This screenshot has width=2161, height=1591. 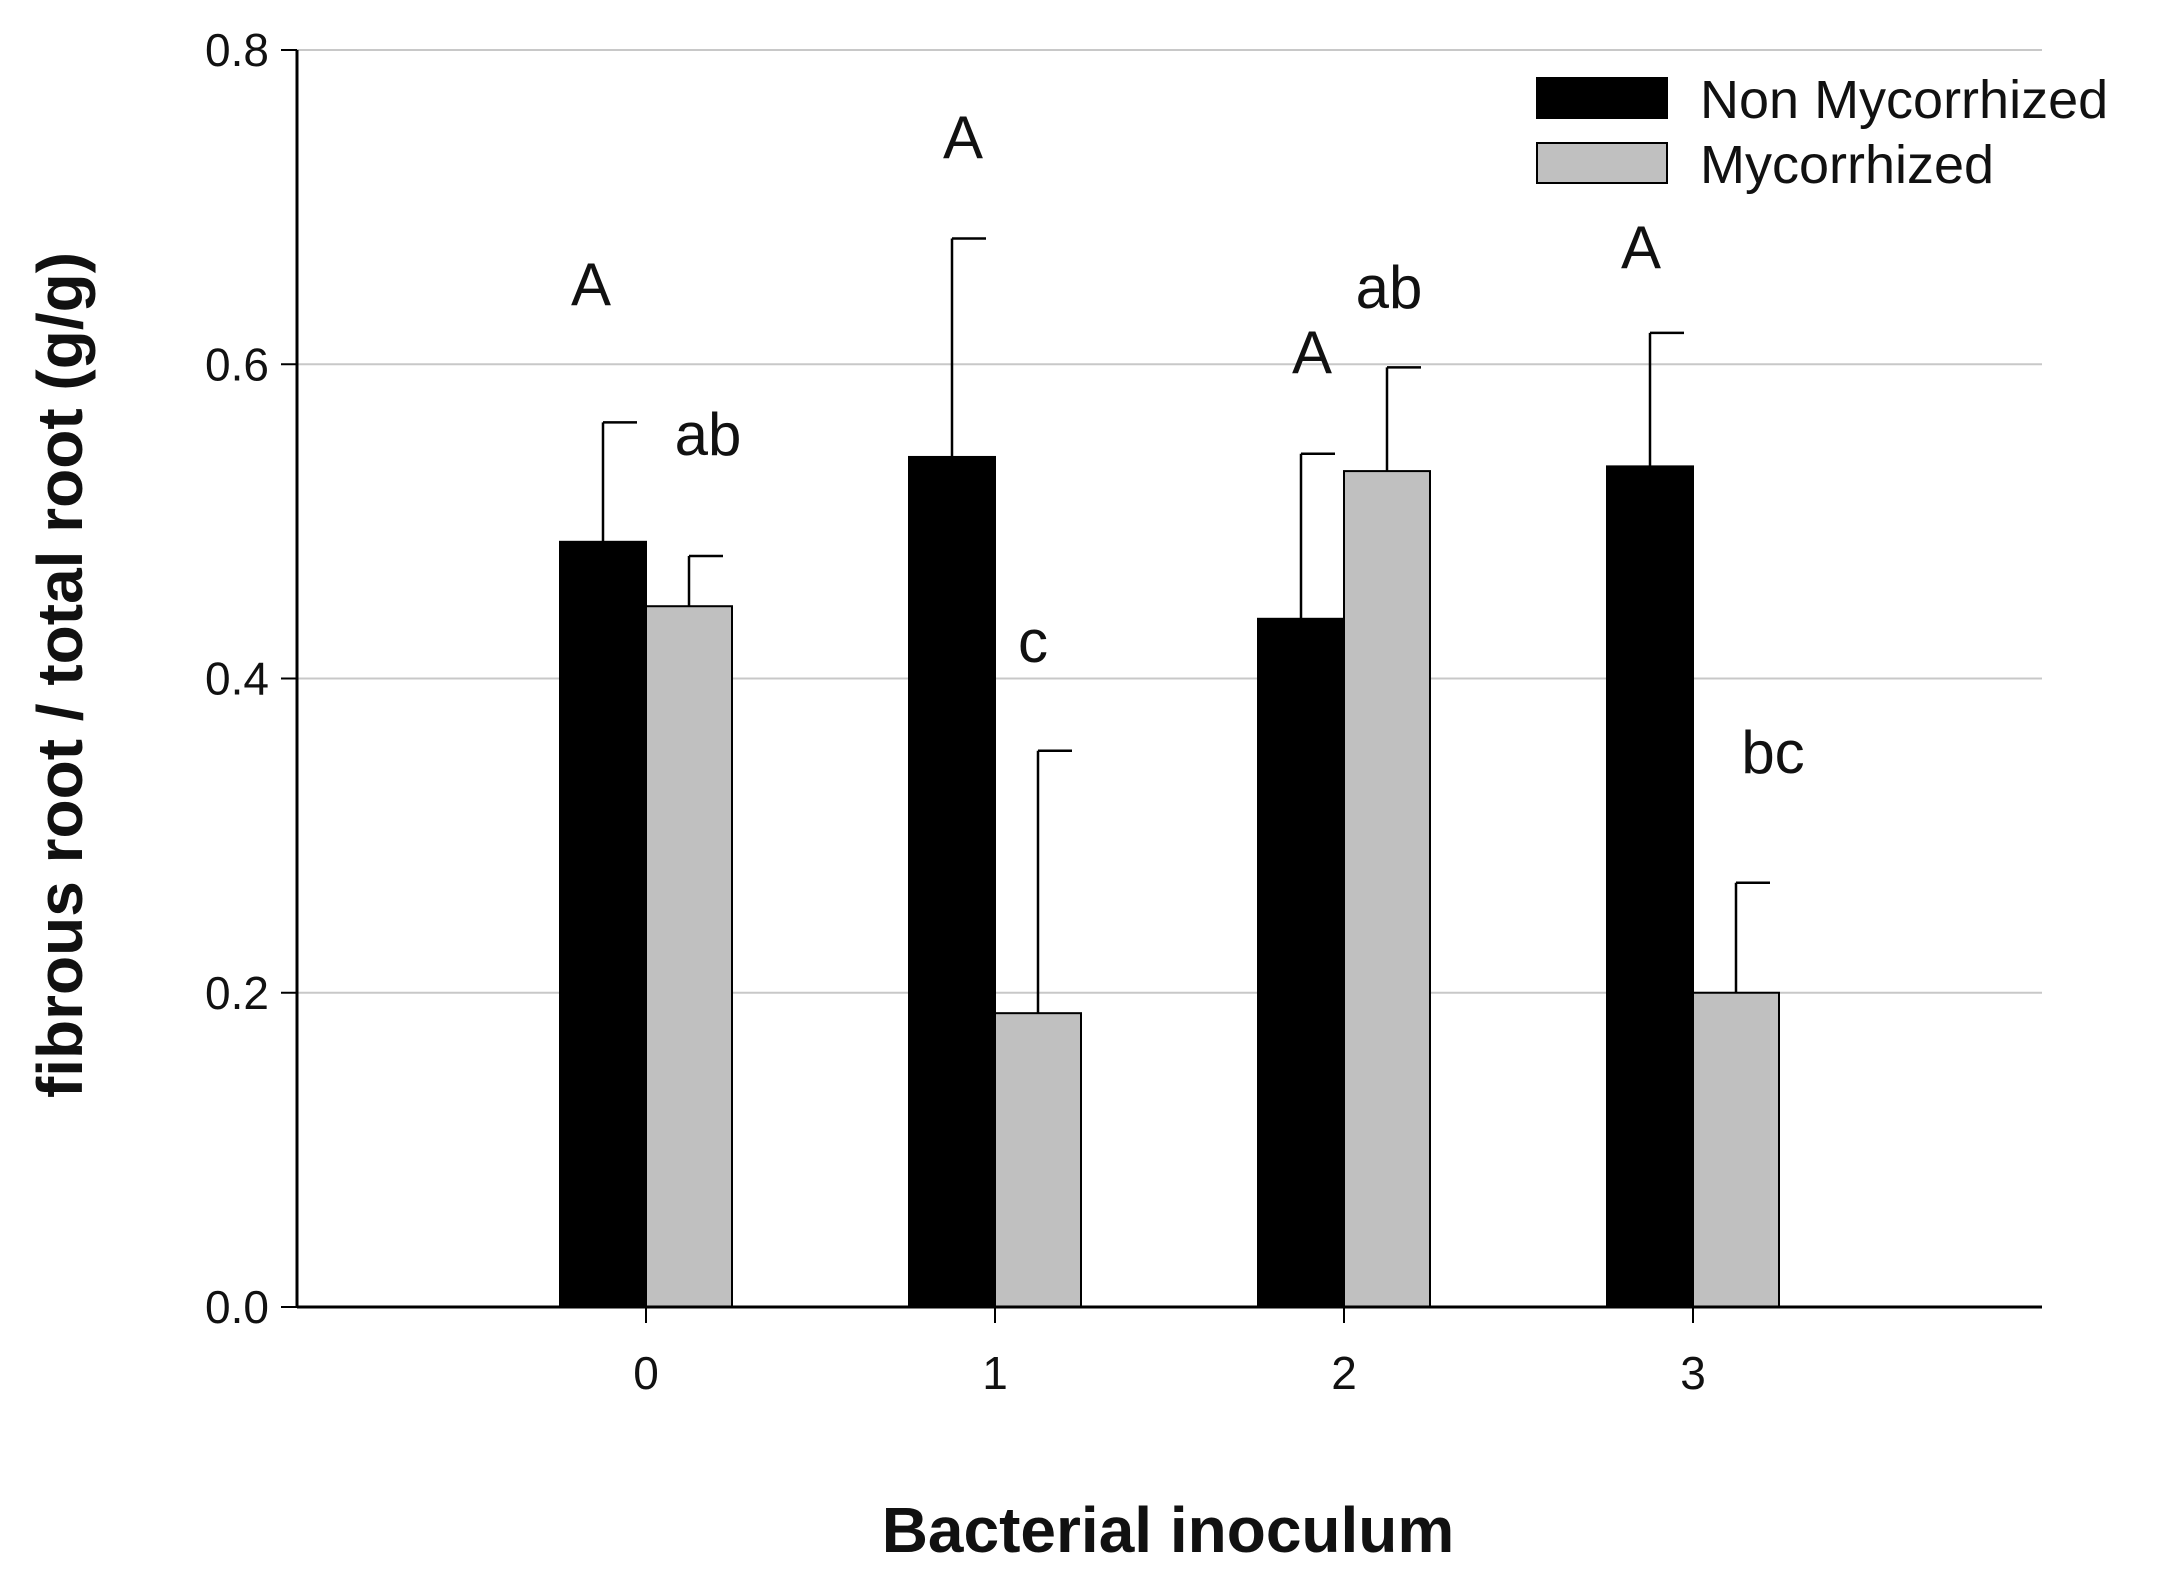 I want to click on y-tick-label-0: 0.0, so click(x=237, y=1307).